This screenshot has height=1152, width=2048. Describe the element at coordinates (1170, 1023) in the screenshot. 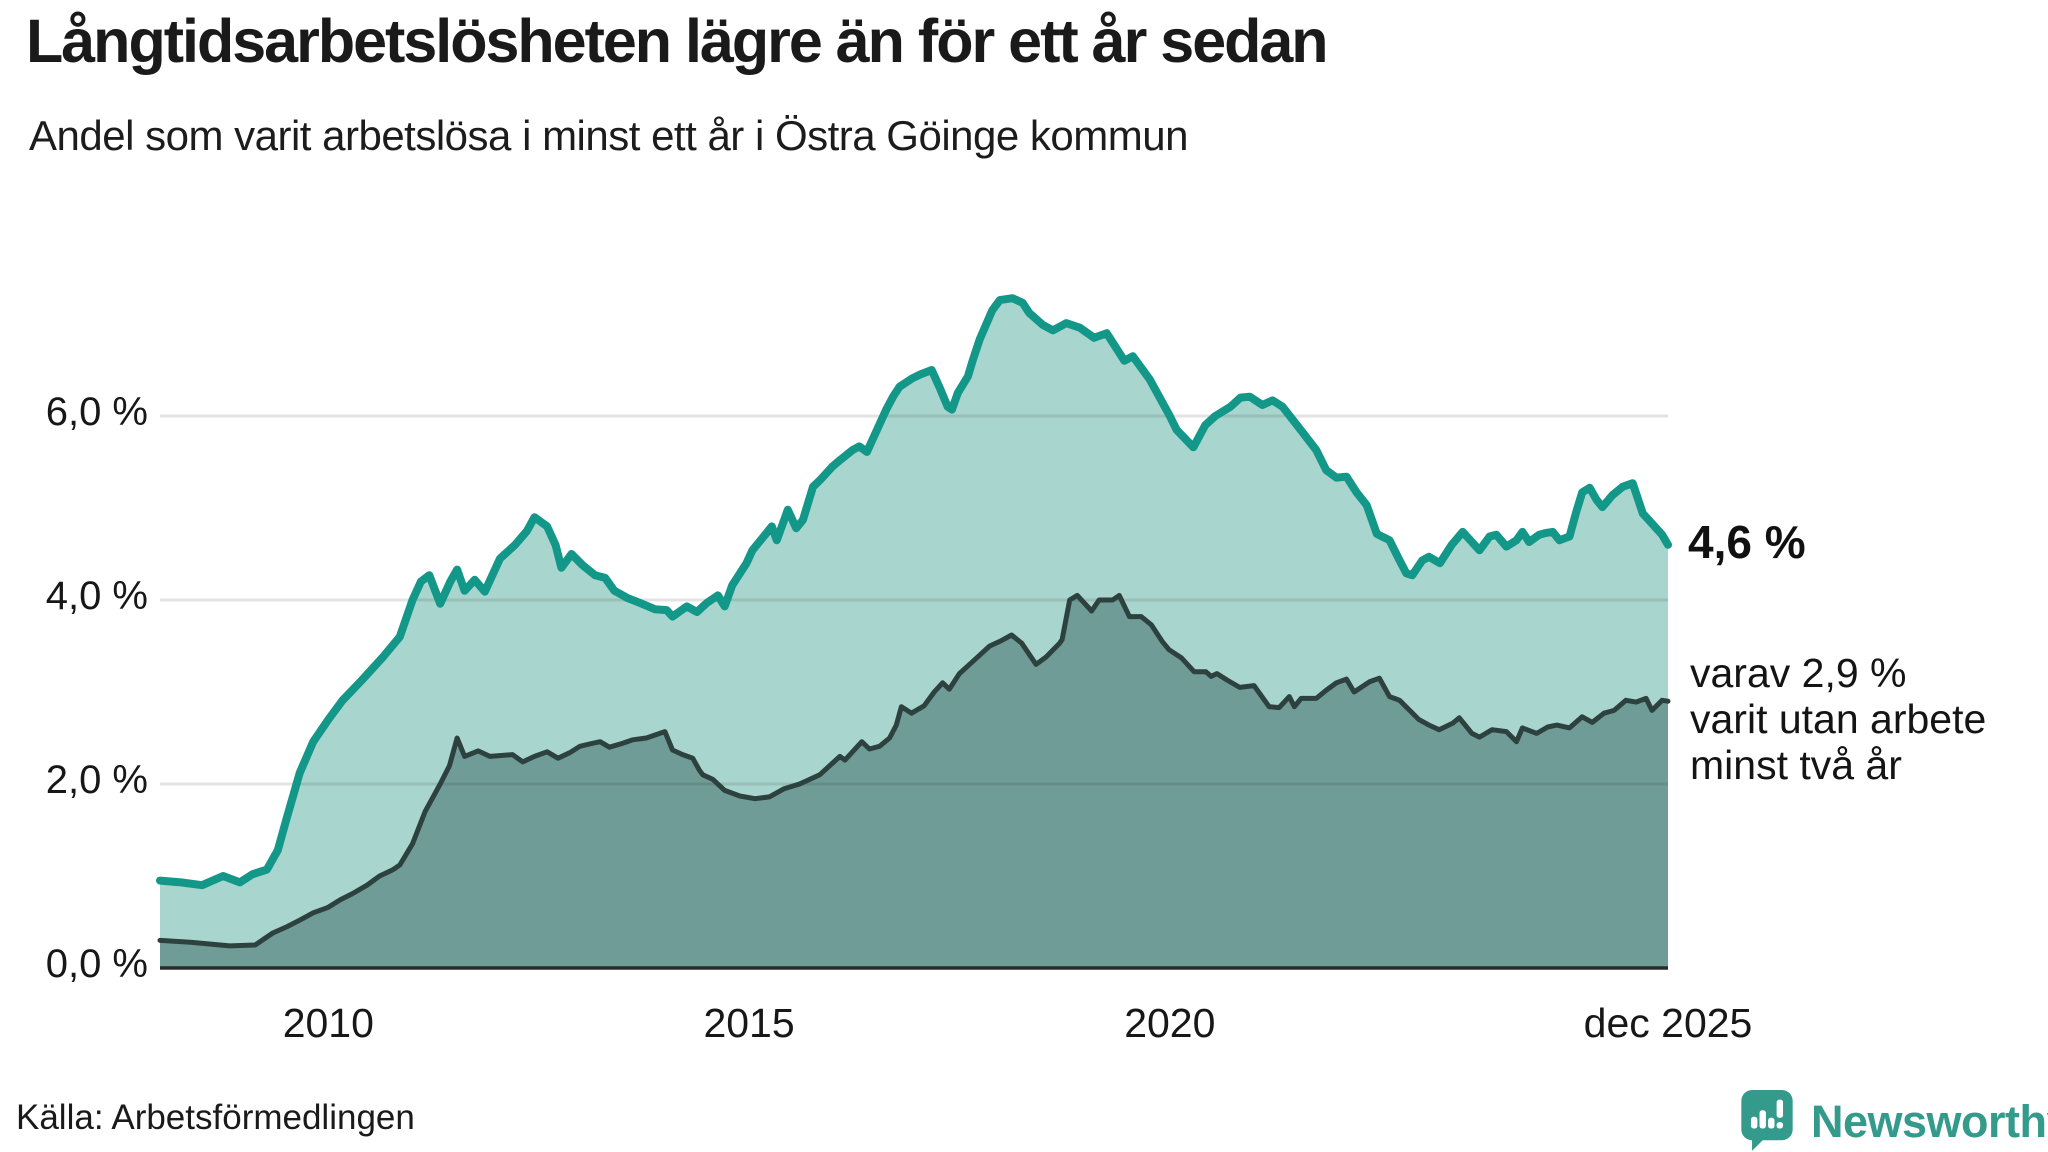

I see `x-axis-label-2020: 2020` at that location.